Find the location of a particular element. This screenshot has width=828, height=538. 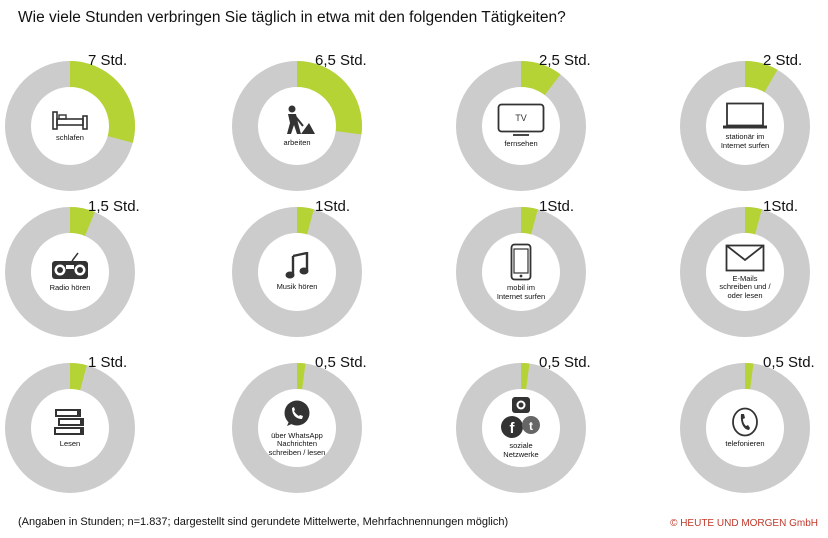

donut-chart: 7 Std. schlafen is located at coordinates (70, 124).